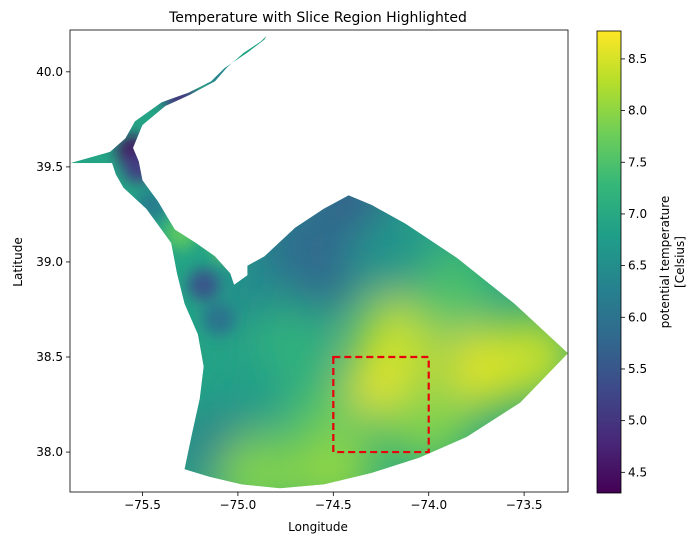 This screenshot has height=545, width=697. What do you see at coordinates (238, 505) in the screenshot?
I see `x-tick-label: −75.0` at bounding box center [238, 505].